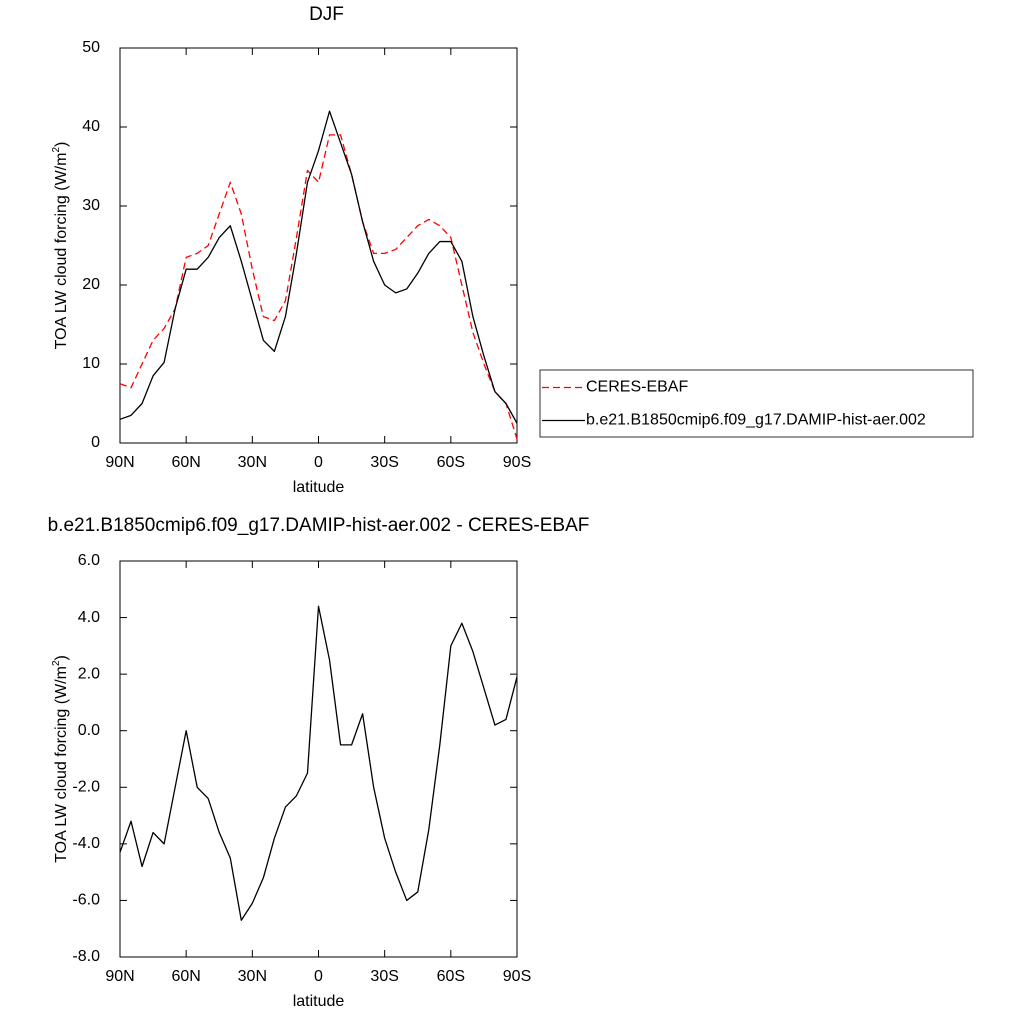 The image size is (1024, 1024). I want to click on y-tick-label: 40, so click(91, 126).